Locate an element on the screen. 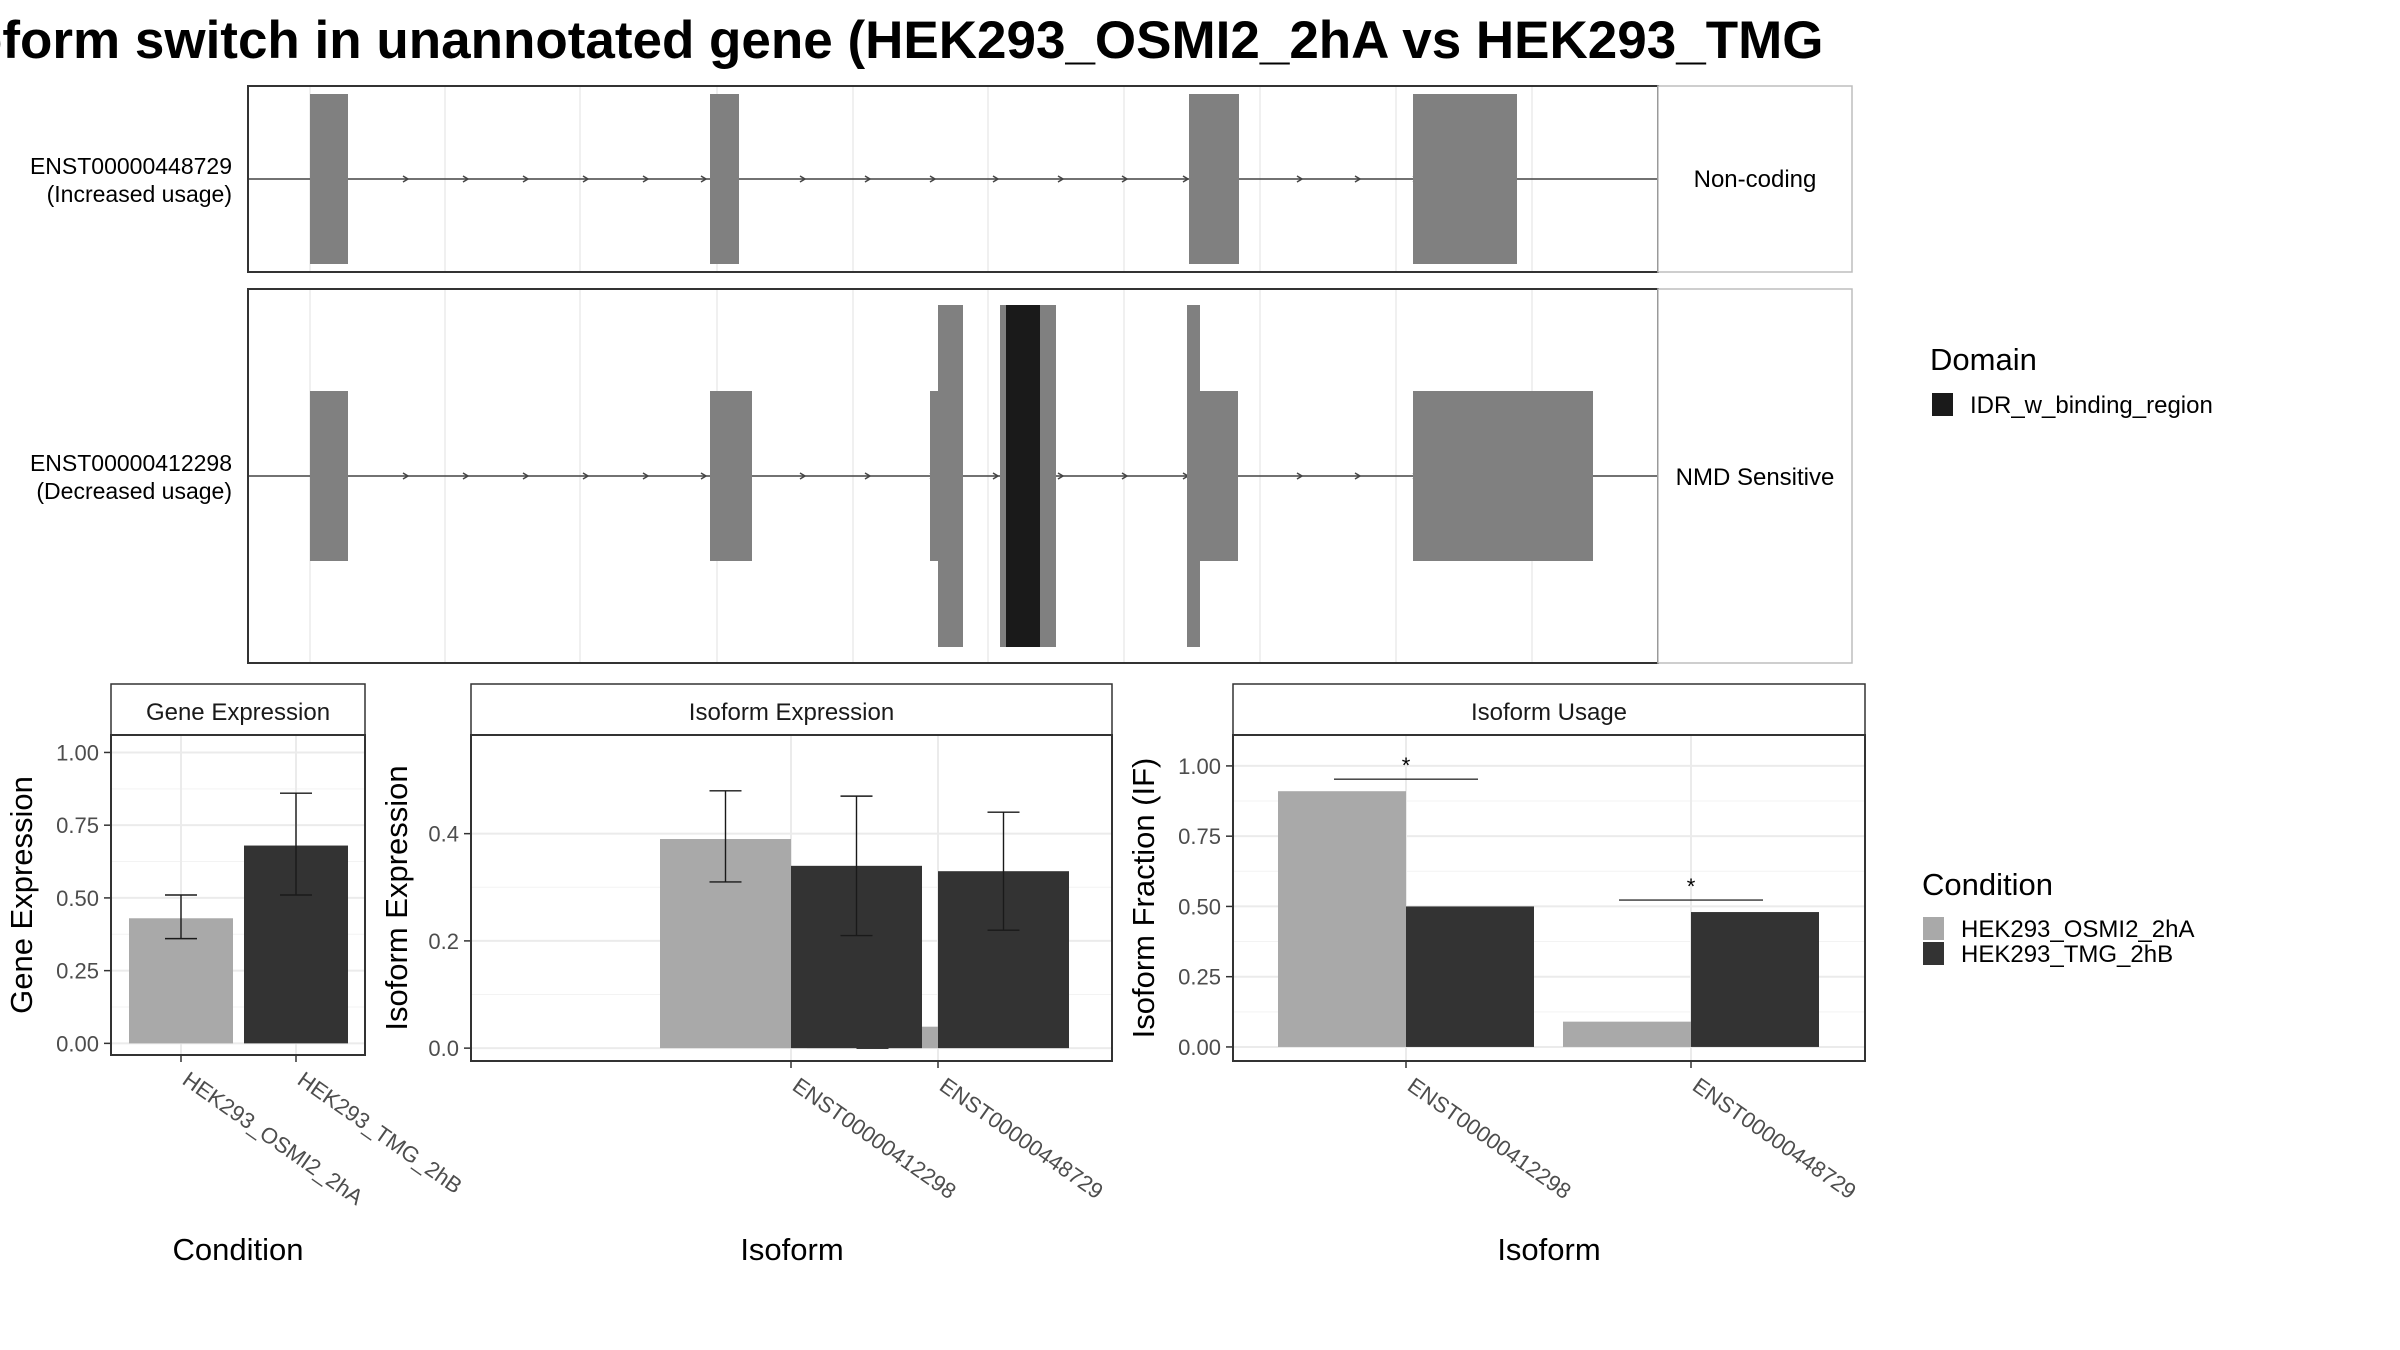  y-tick-label: 0.4 is located at coordinates (443, 834).